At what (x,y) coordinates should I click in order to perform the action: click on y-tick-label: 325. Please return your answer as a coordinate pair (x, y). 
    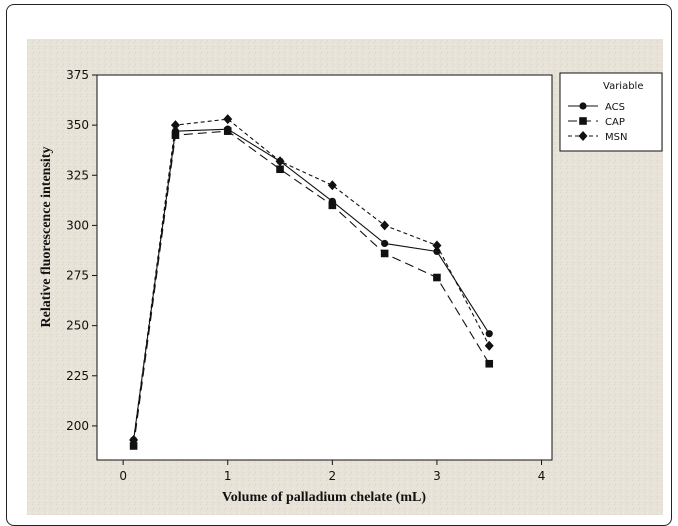
    Looking at the image, I should click on (77, 175).